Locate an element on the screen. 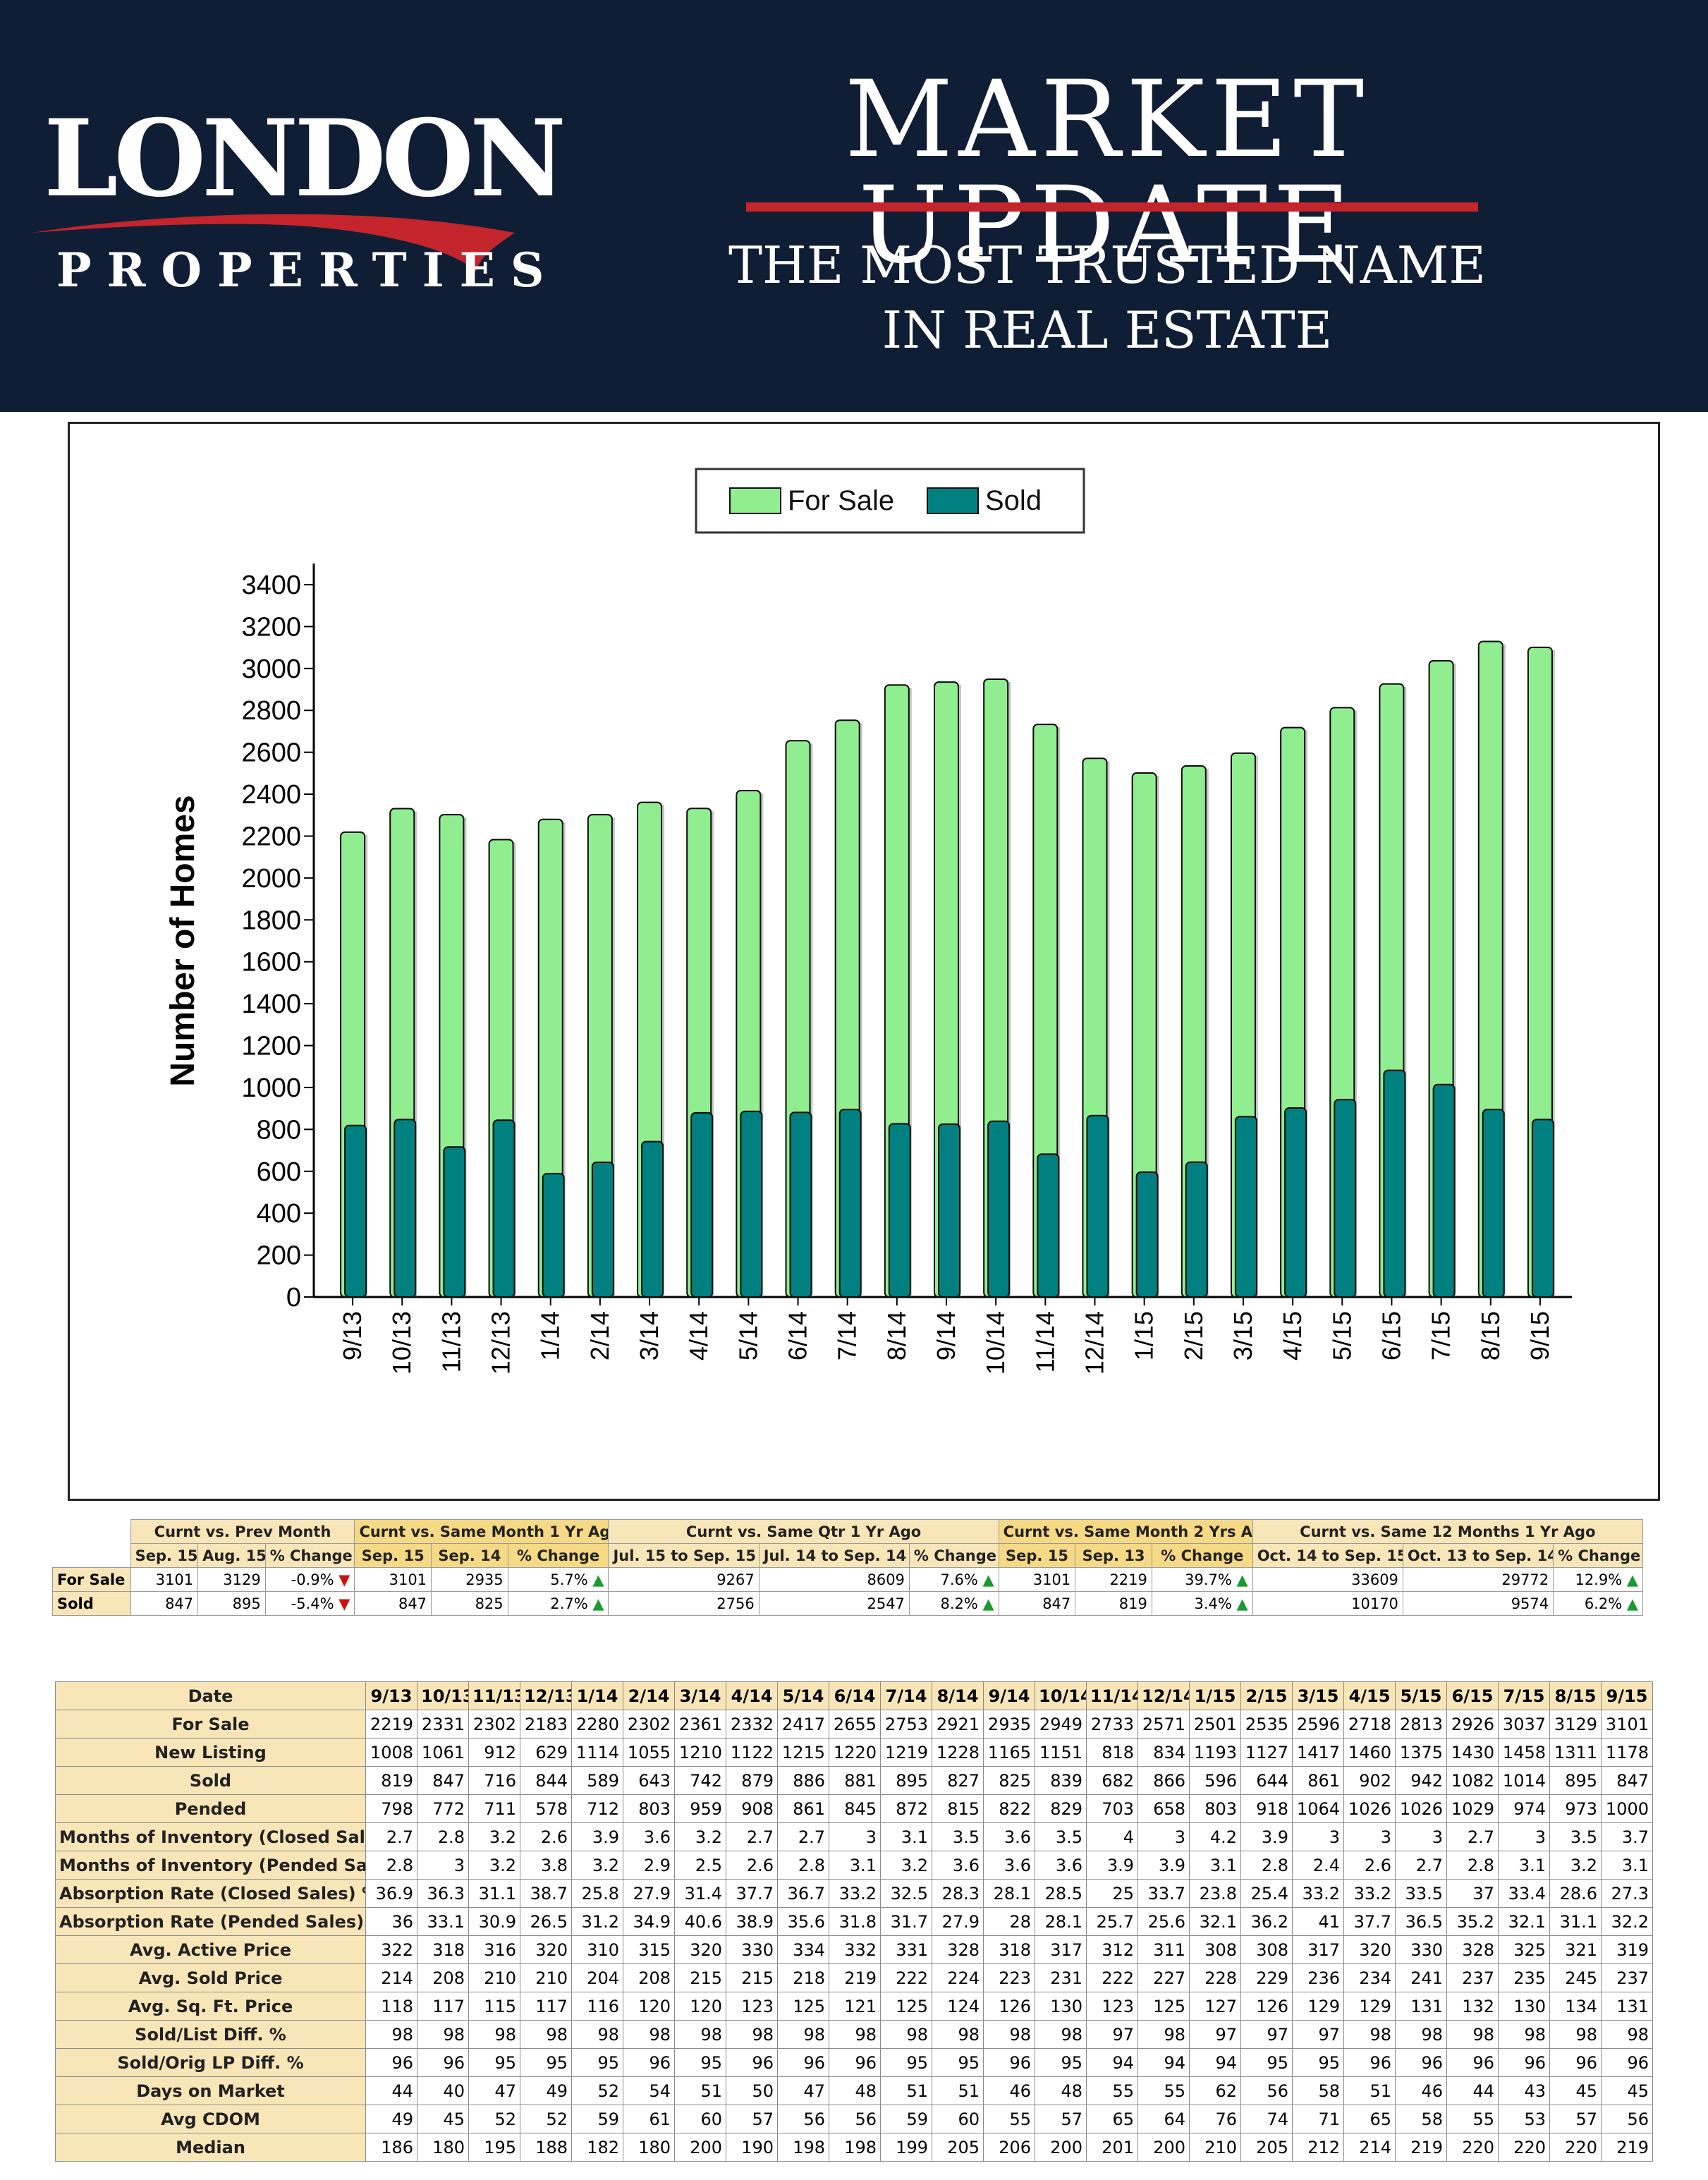 The image size is (1708, 2180). detail-cell: 219 is located at coordinates (1421, 2148).